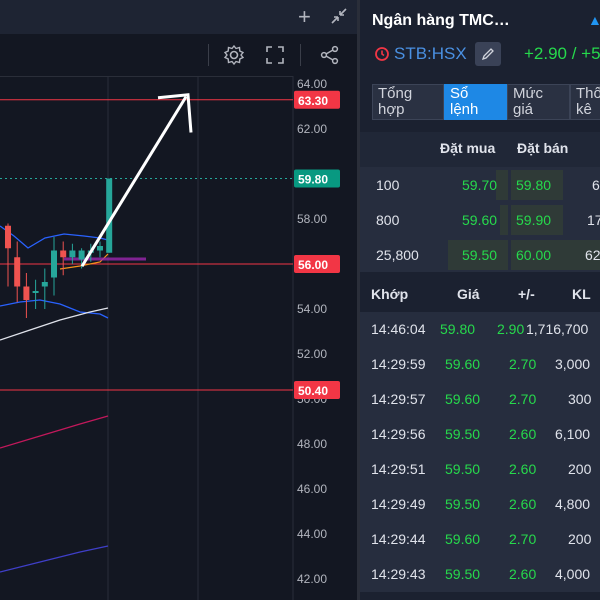 This screenshot has width=600, height=600. I want to click on edit-button, so click(488, 54).